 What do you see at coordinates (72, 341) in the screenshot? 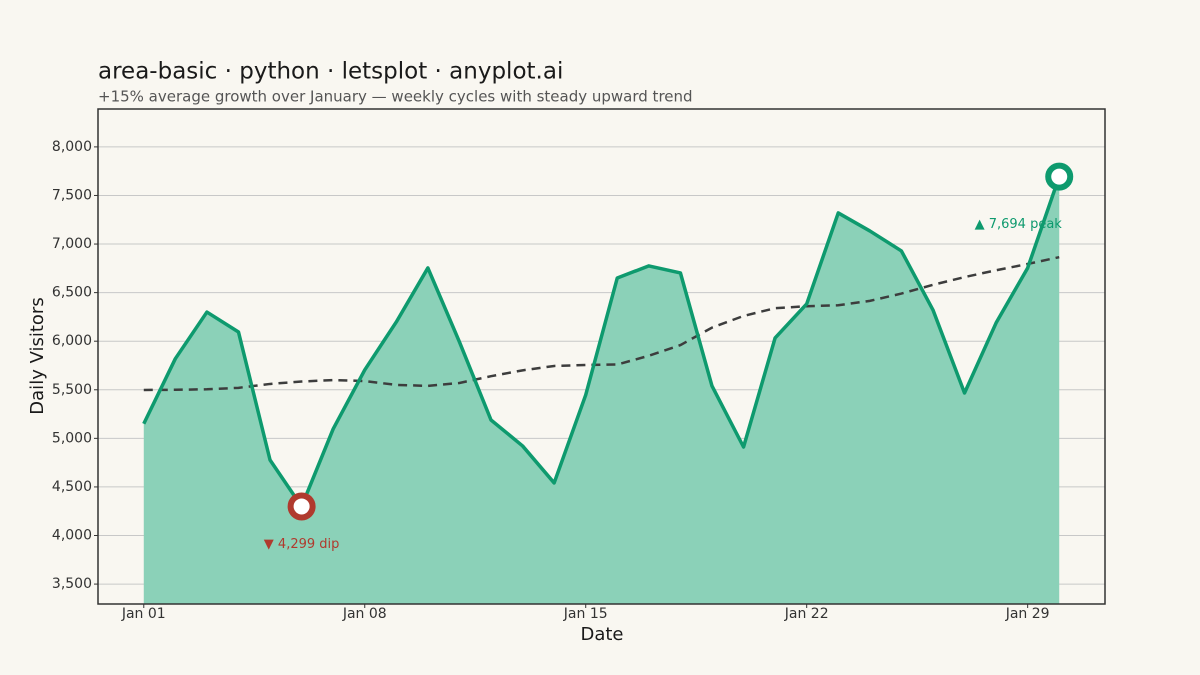
I see `y-tick-label: 6,000` at bounding box center [72, 341].